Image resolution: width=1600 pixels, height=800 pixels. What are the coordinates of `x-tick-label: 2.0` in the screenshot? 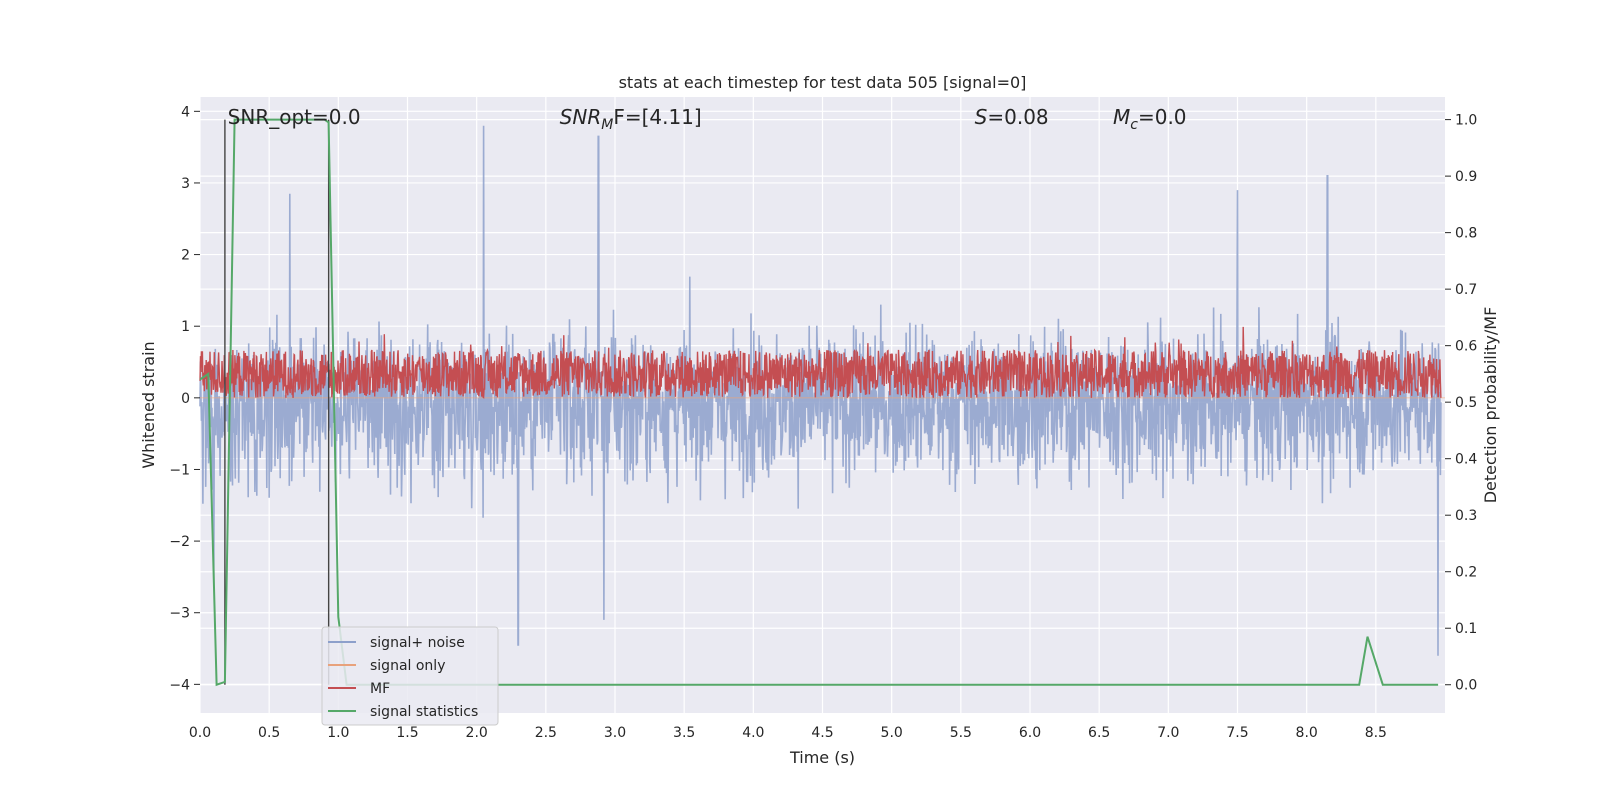 It's located at (477, 733).